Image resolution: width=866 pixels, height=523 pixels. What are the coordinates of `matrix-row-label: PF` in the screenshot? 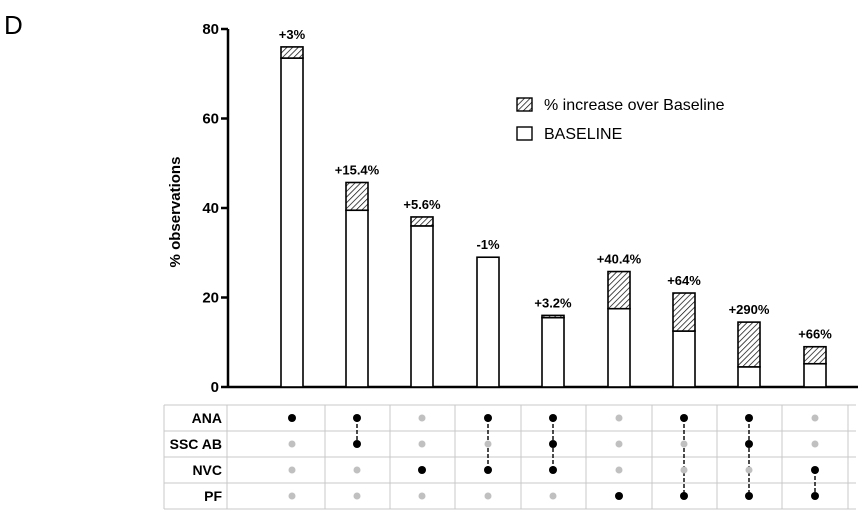 It's located at (213, 496).